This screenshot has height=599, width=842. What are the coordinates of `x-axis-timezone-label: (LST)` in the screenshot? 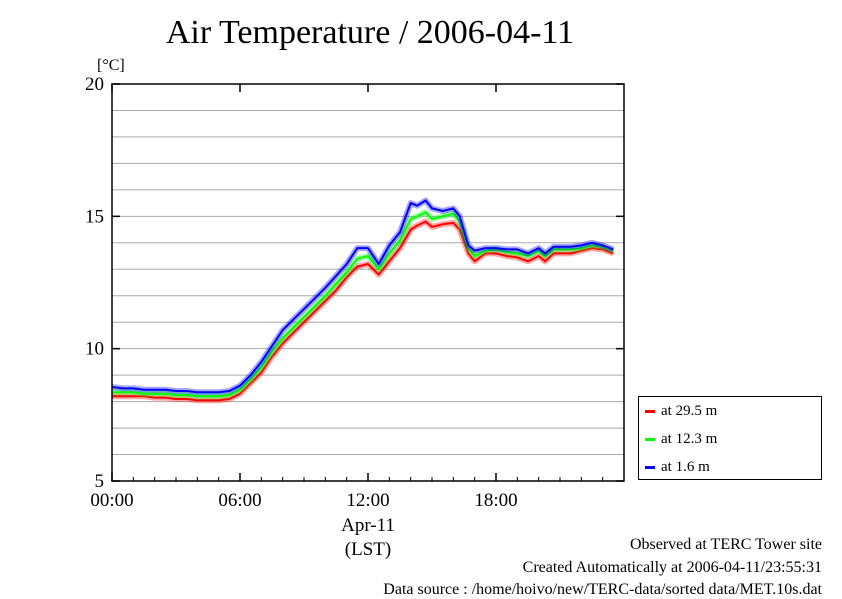 It's located at (368, 549).